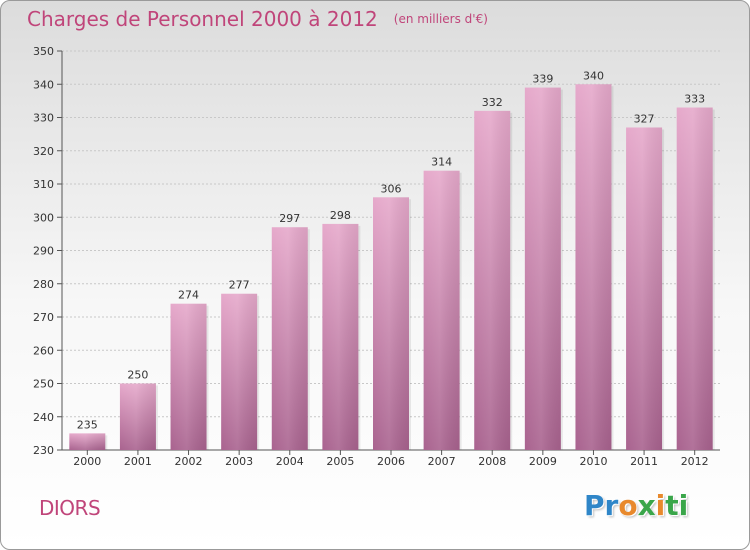  I want to click on x-tick-label: 2003, so click(239, 461).